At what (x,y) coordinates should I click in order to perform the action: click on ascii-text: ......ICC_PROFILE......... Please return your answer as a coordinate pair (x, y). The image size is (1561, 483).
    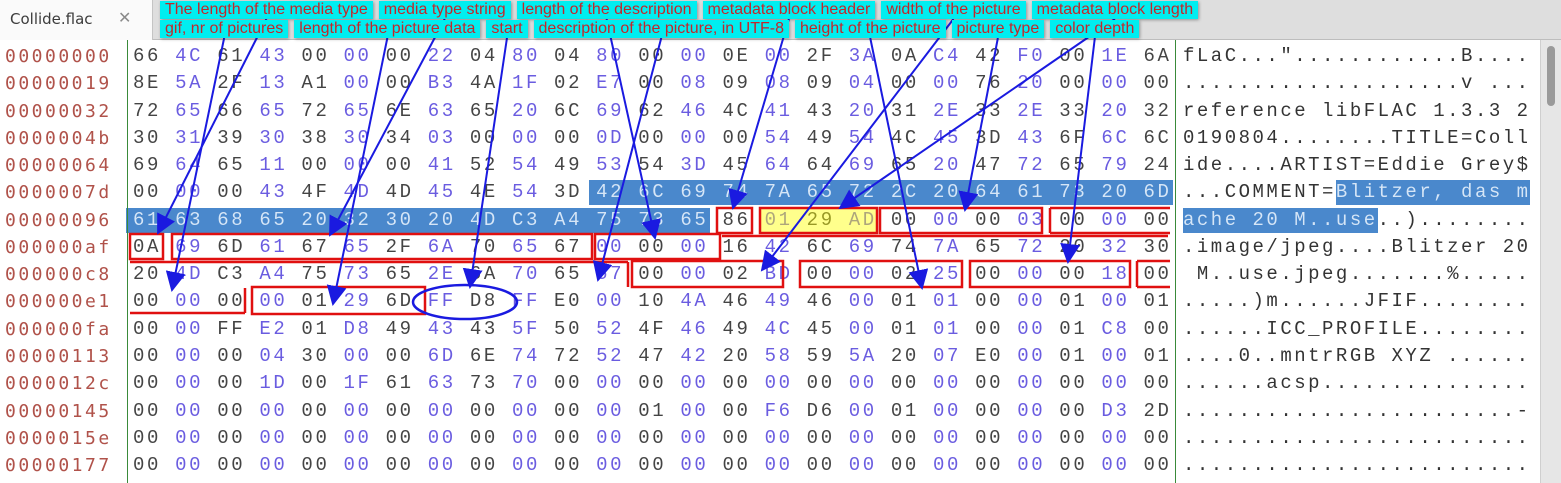
    Looking at the image, I should click on (1357, 328).